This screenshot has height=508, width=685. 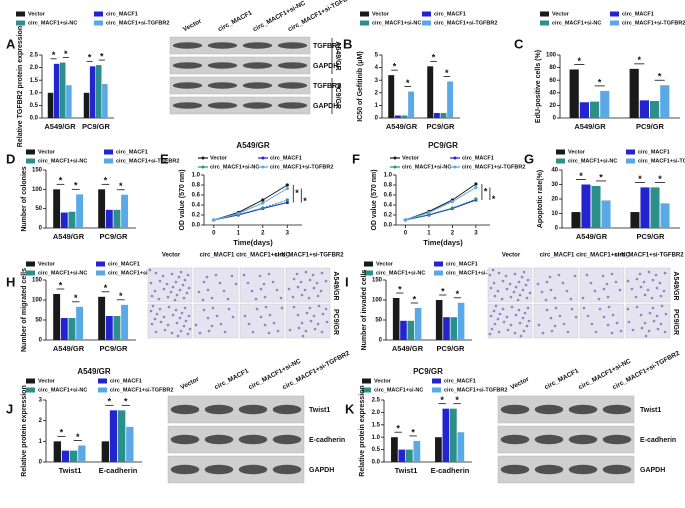 I want to click on y-tick-label: 0.8, so click(x=388, y=186).